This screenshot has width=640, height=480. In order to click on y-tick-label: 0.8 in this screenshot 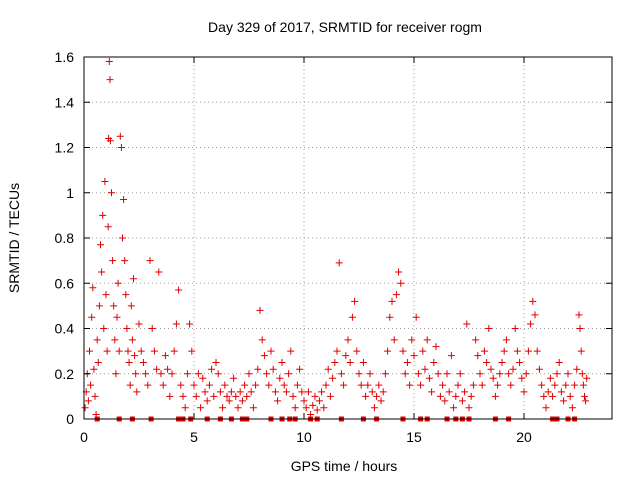, I will do `click(65, 238)`.